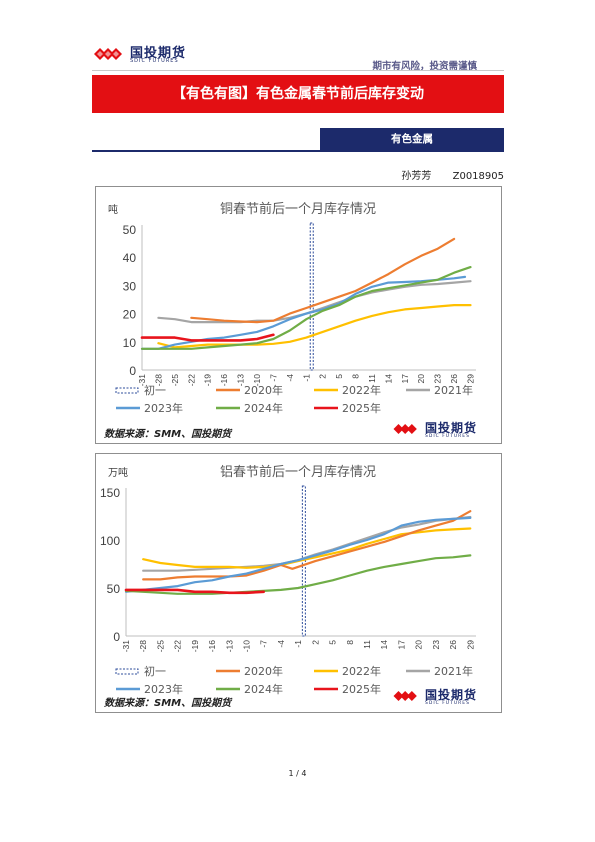  I want to click on header-divider, so click(298, 70).